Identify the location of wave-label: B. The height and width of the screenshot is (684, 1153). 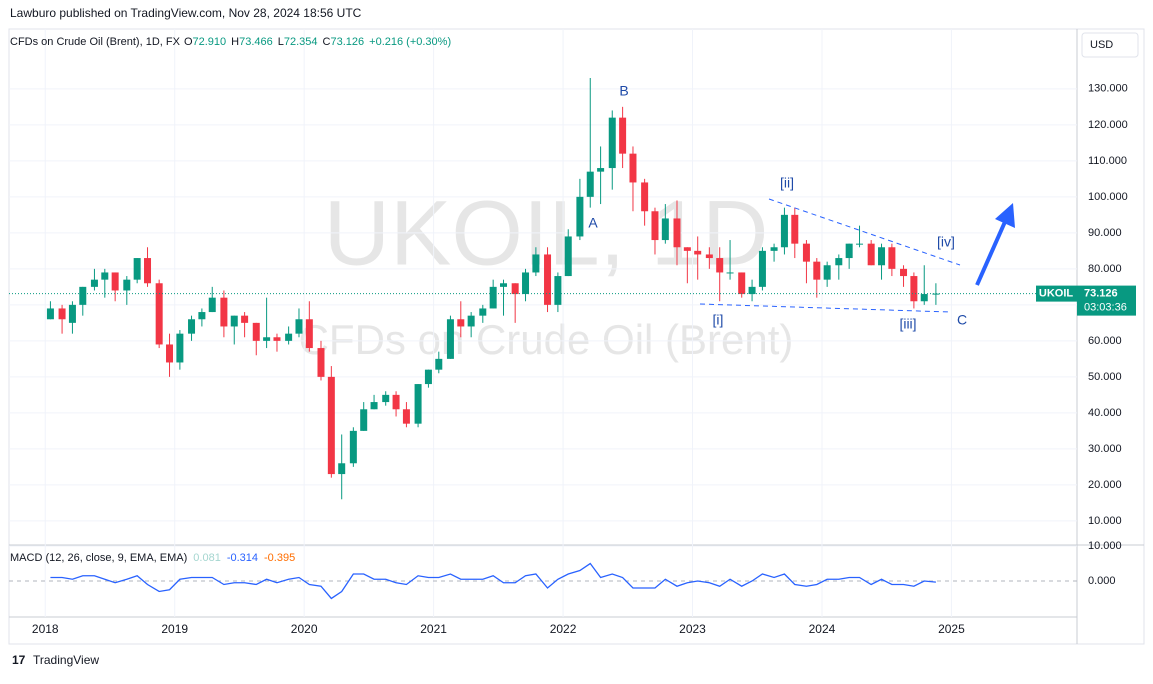
(623, 91).